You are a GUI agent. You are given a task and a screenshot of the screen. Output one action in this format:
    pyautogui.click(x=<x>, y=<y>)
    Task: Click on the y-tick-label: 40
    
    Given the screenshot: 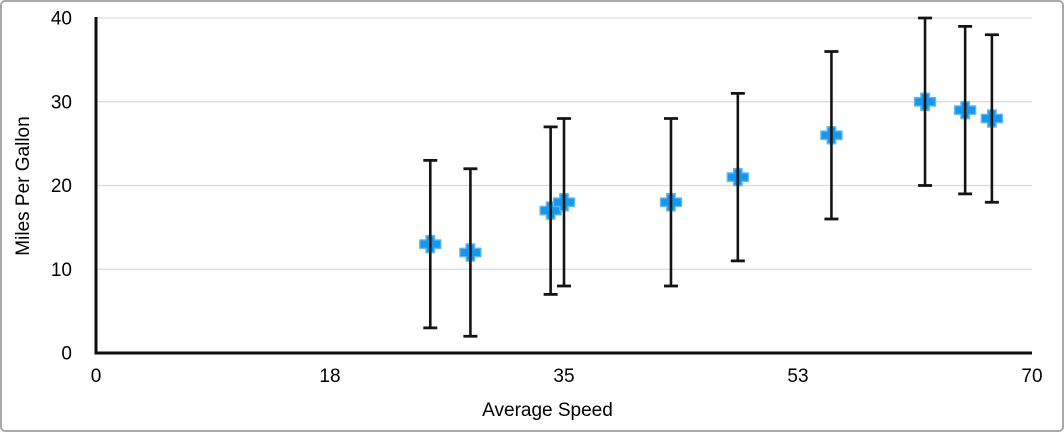 What is the action you would take?
    pyautogui.click(x=61, y=19)
    